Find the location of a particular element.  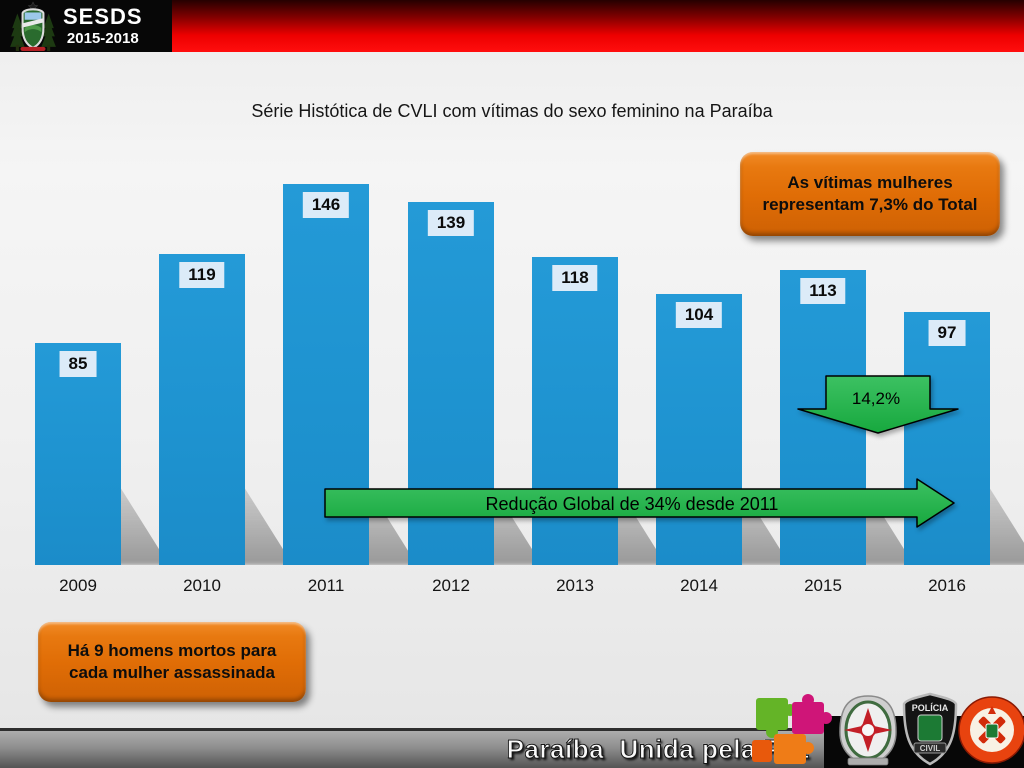

sesds-logo-block: SESDS 2015-2018 is located at coordinates (86, 26).